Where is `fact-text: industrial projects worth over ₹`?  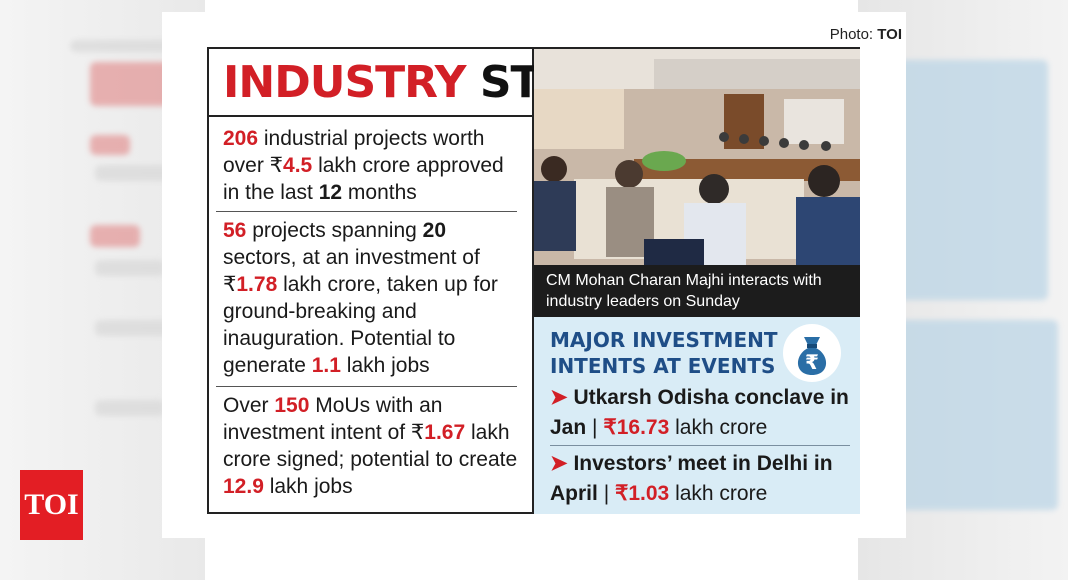 fact-text: industrial projects worth over ₹ is located at coordinates (354, 152).